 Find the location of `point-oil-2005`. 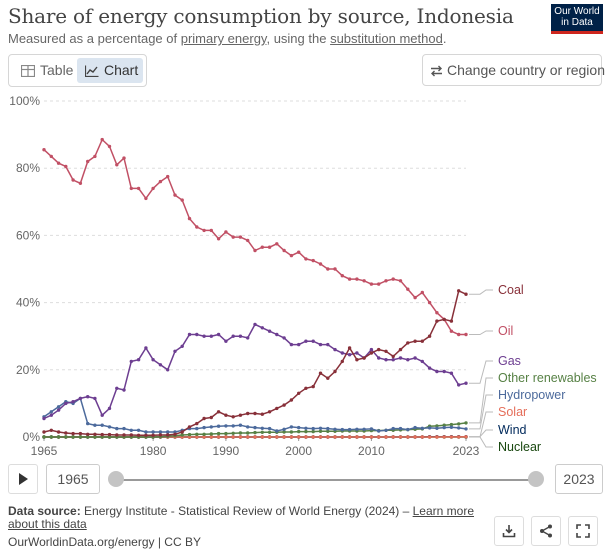

point-oil-2005 is located at coordinates (335, 269).